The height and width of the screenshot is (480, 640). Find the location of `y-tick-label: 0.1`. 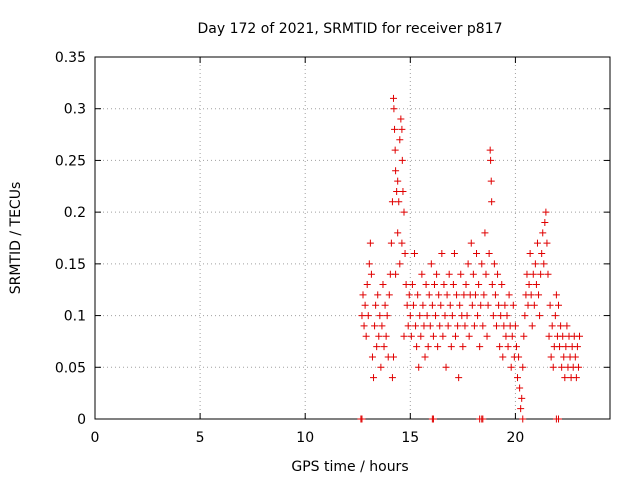

y-tick-label: 0.1 is located at coordinates (75, 317).